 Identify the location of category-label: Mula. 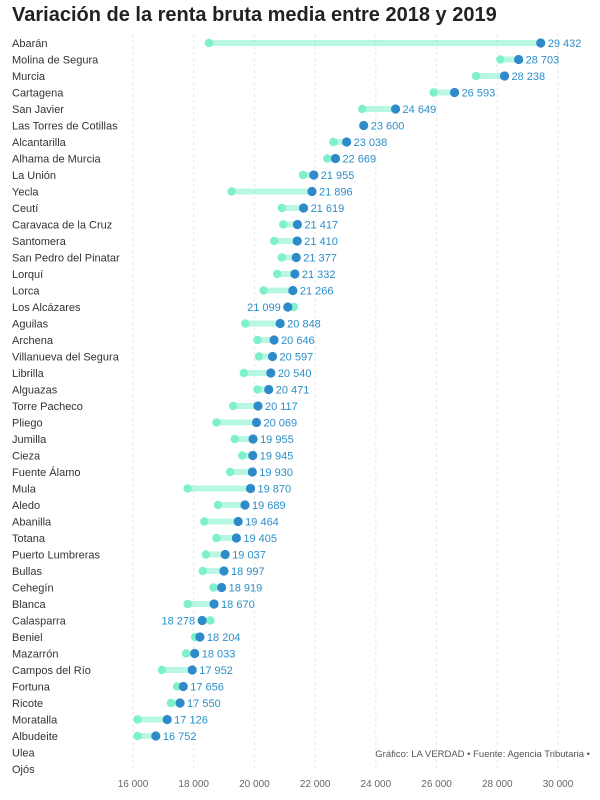
(24, 490).